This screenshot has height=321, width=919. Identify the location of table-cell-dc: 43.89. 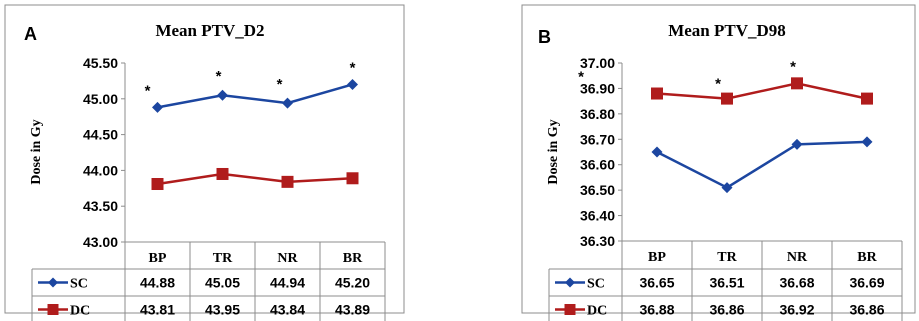
(352, 310).